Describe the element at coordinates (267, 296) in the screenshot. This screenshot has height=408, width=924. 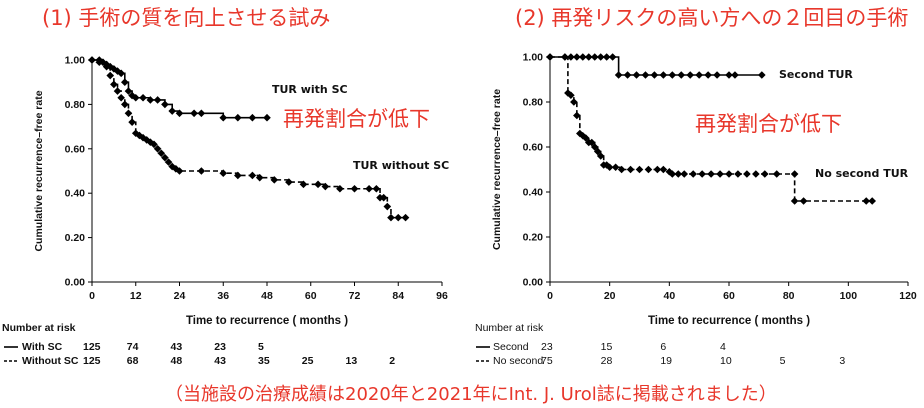
I see `x-tick-label: 48` at that location.